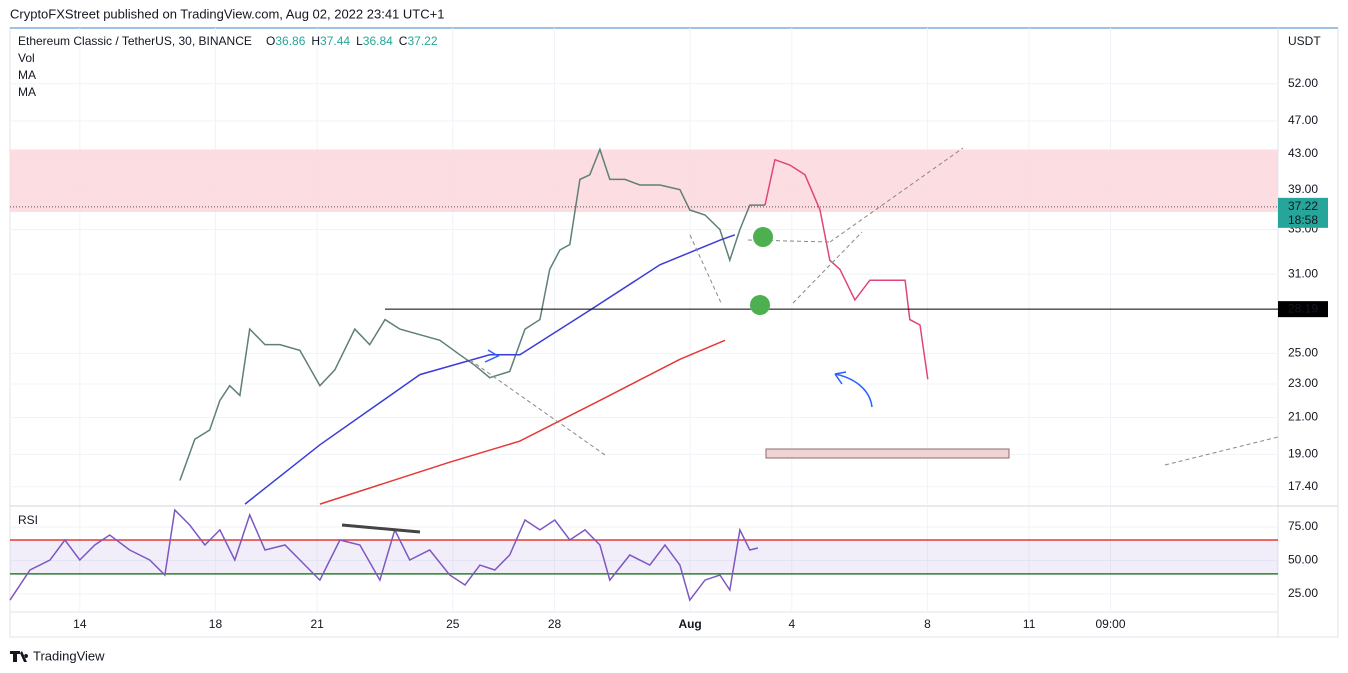 The width and height of the screenshot is (1348, 673). What do you see at coordinates (1303, 560) in the screenshot?
I see `y-tick-label: 50.00` at bounding box center [1303, 560].